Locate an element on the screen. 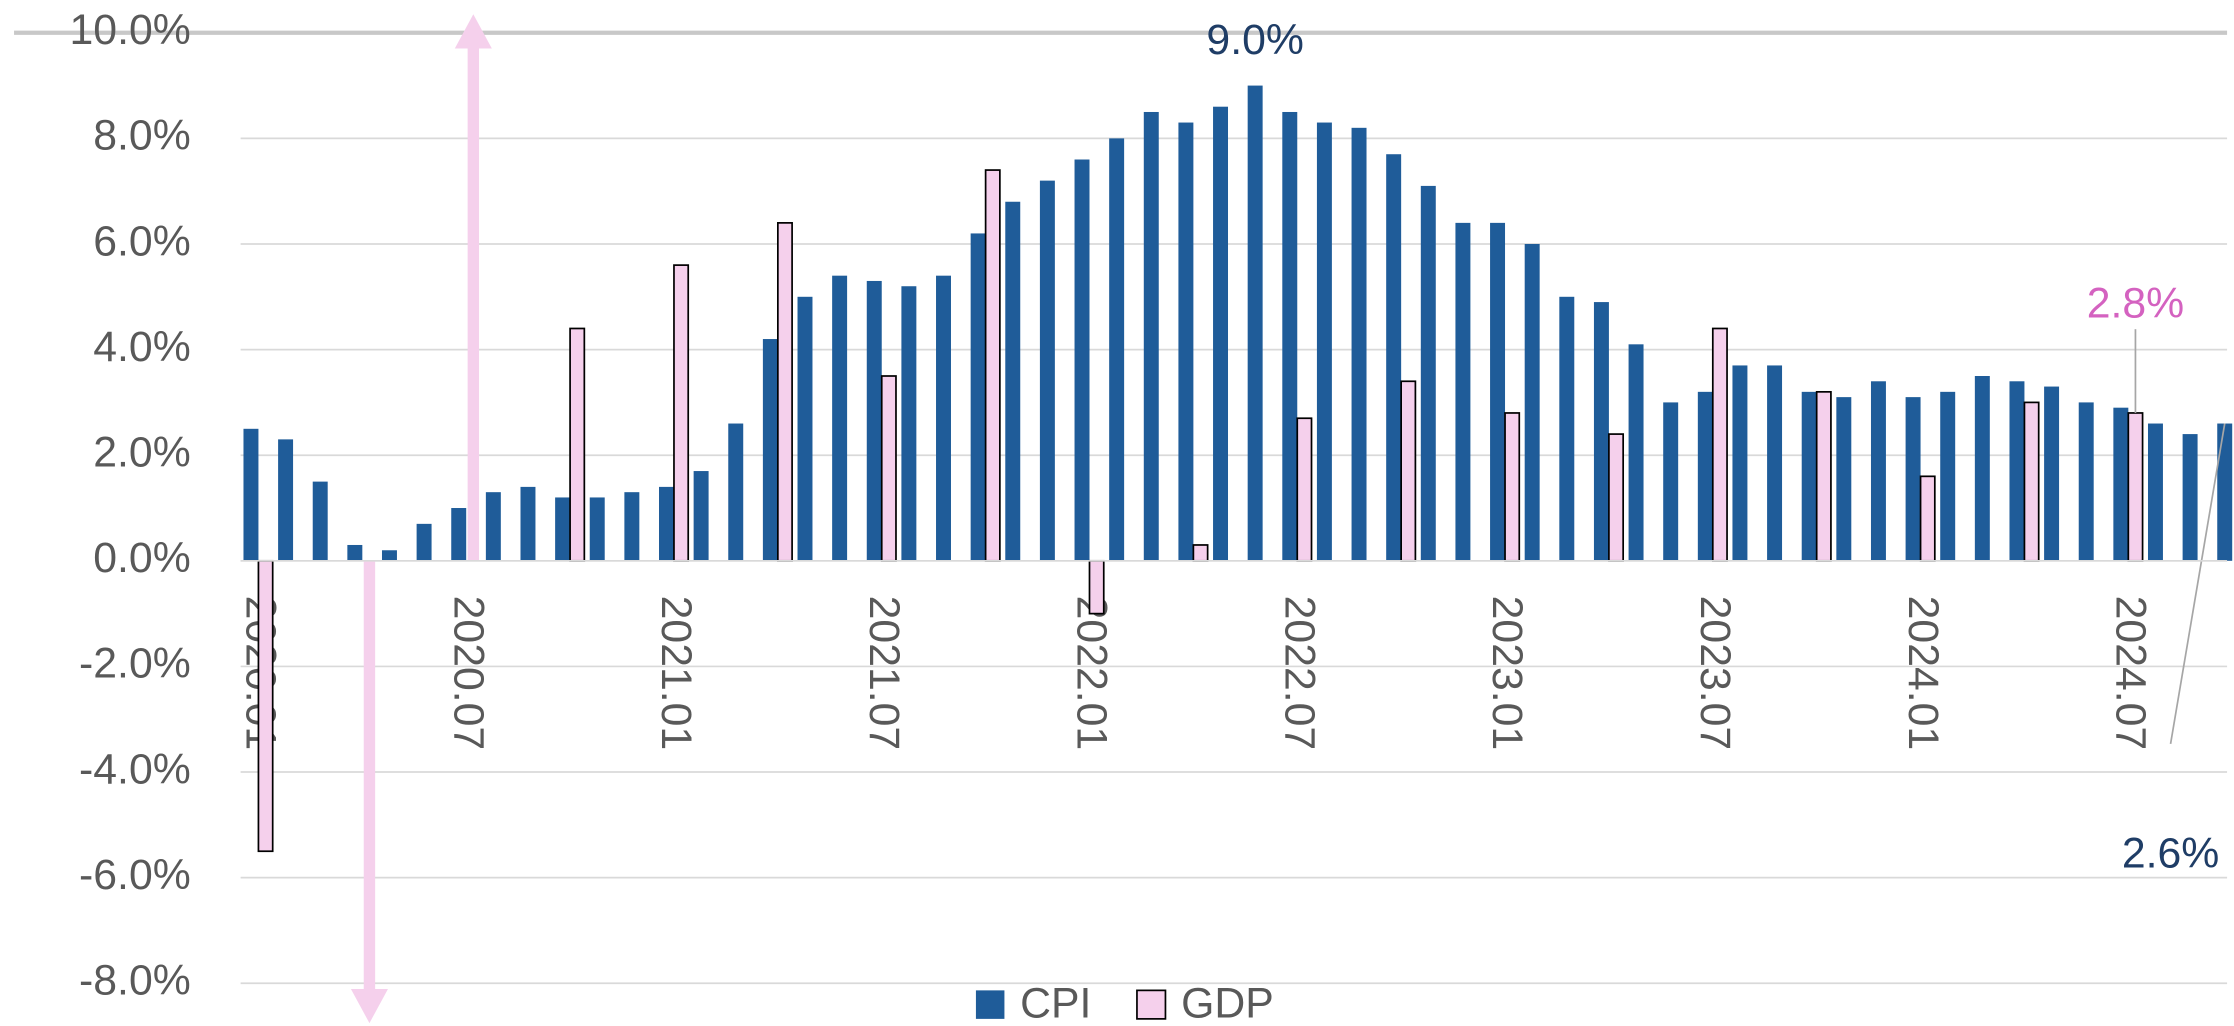  legend-label: CPI is located at coordinates (1055, 1002).